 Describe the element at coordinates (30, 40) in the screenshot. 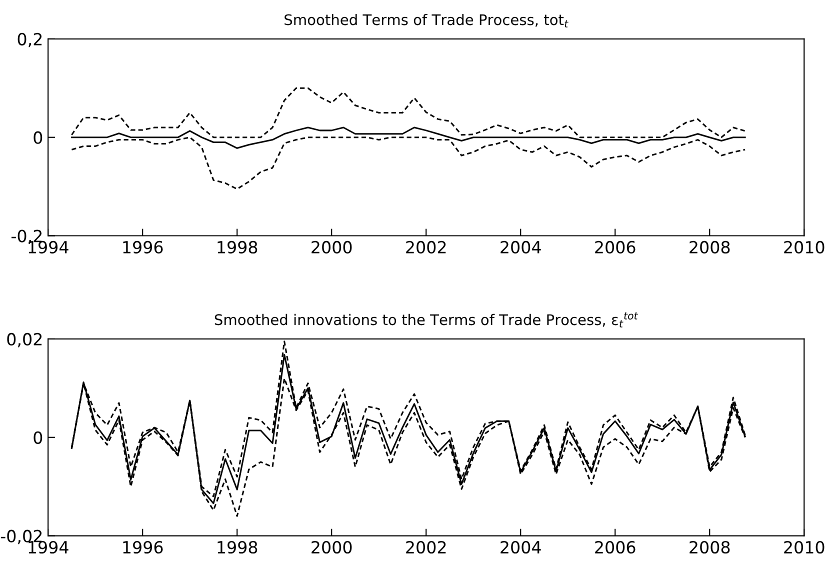

I see `y-tick-label: 0,2` at that location.